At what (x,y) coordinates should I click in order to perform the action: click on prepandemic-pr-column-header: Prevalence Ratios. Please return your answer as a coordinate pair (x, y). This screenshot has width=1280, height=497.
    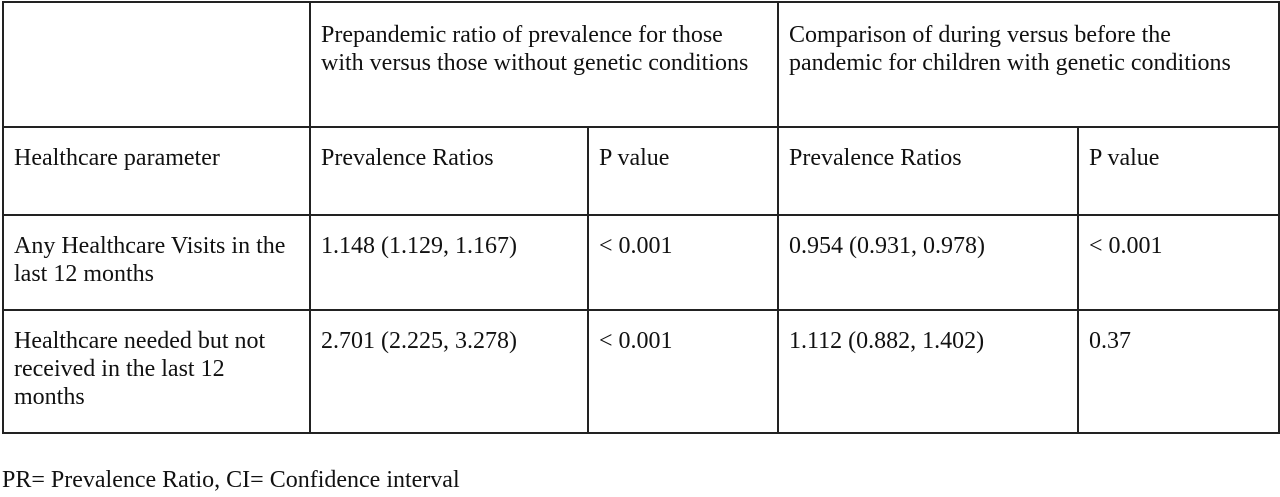
    Looking at the image, I should click on (449, 171).